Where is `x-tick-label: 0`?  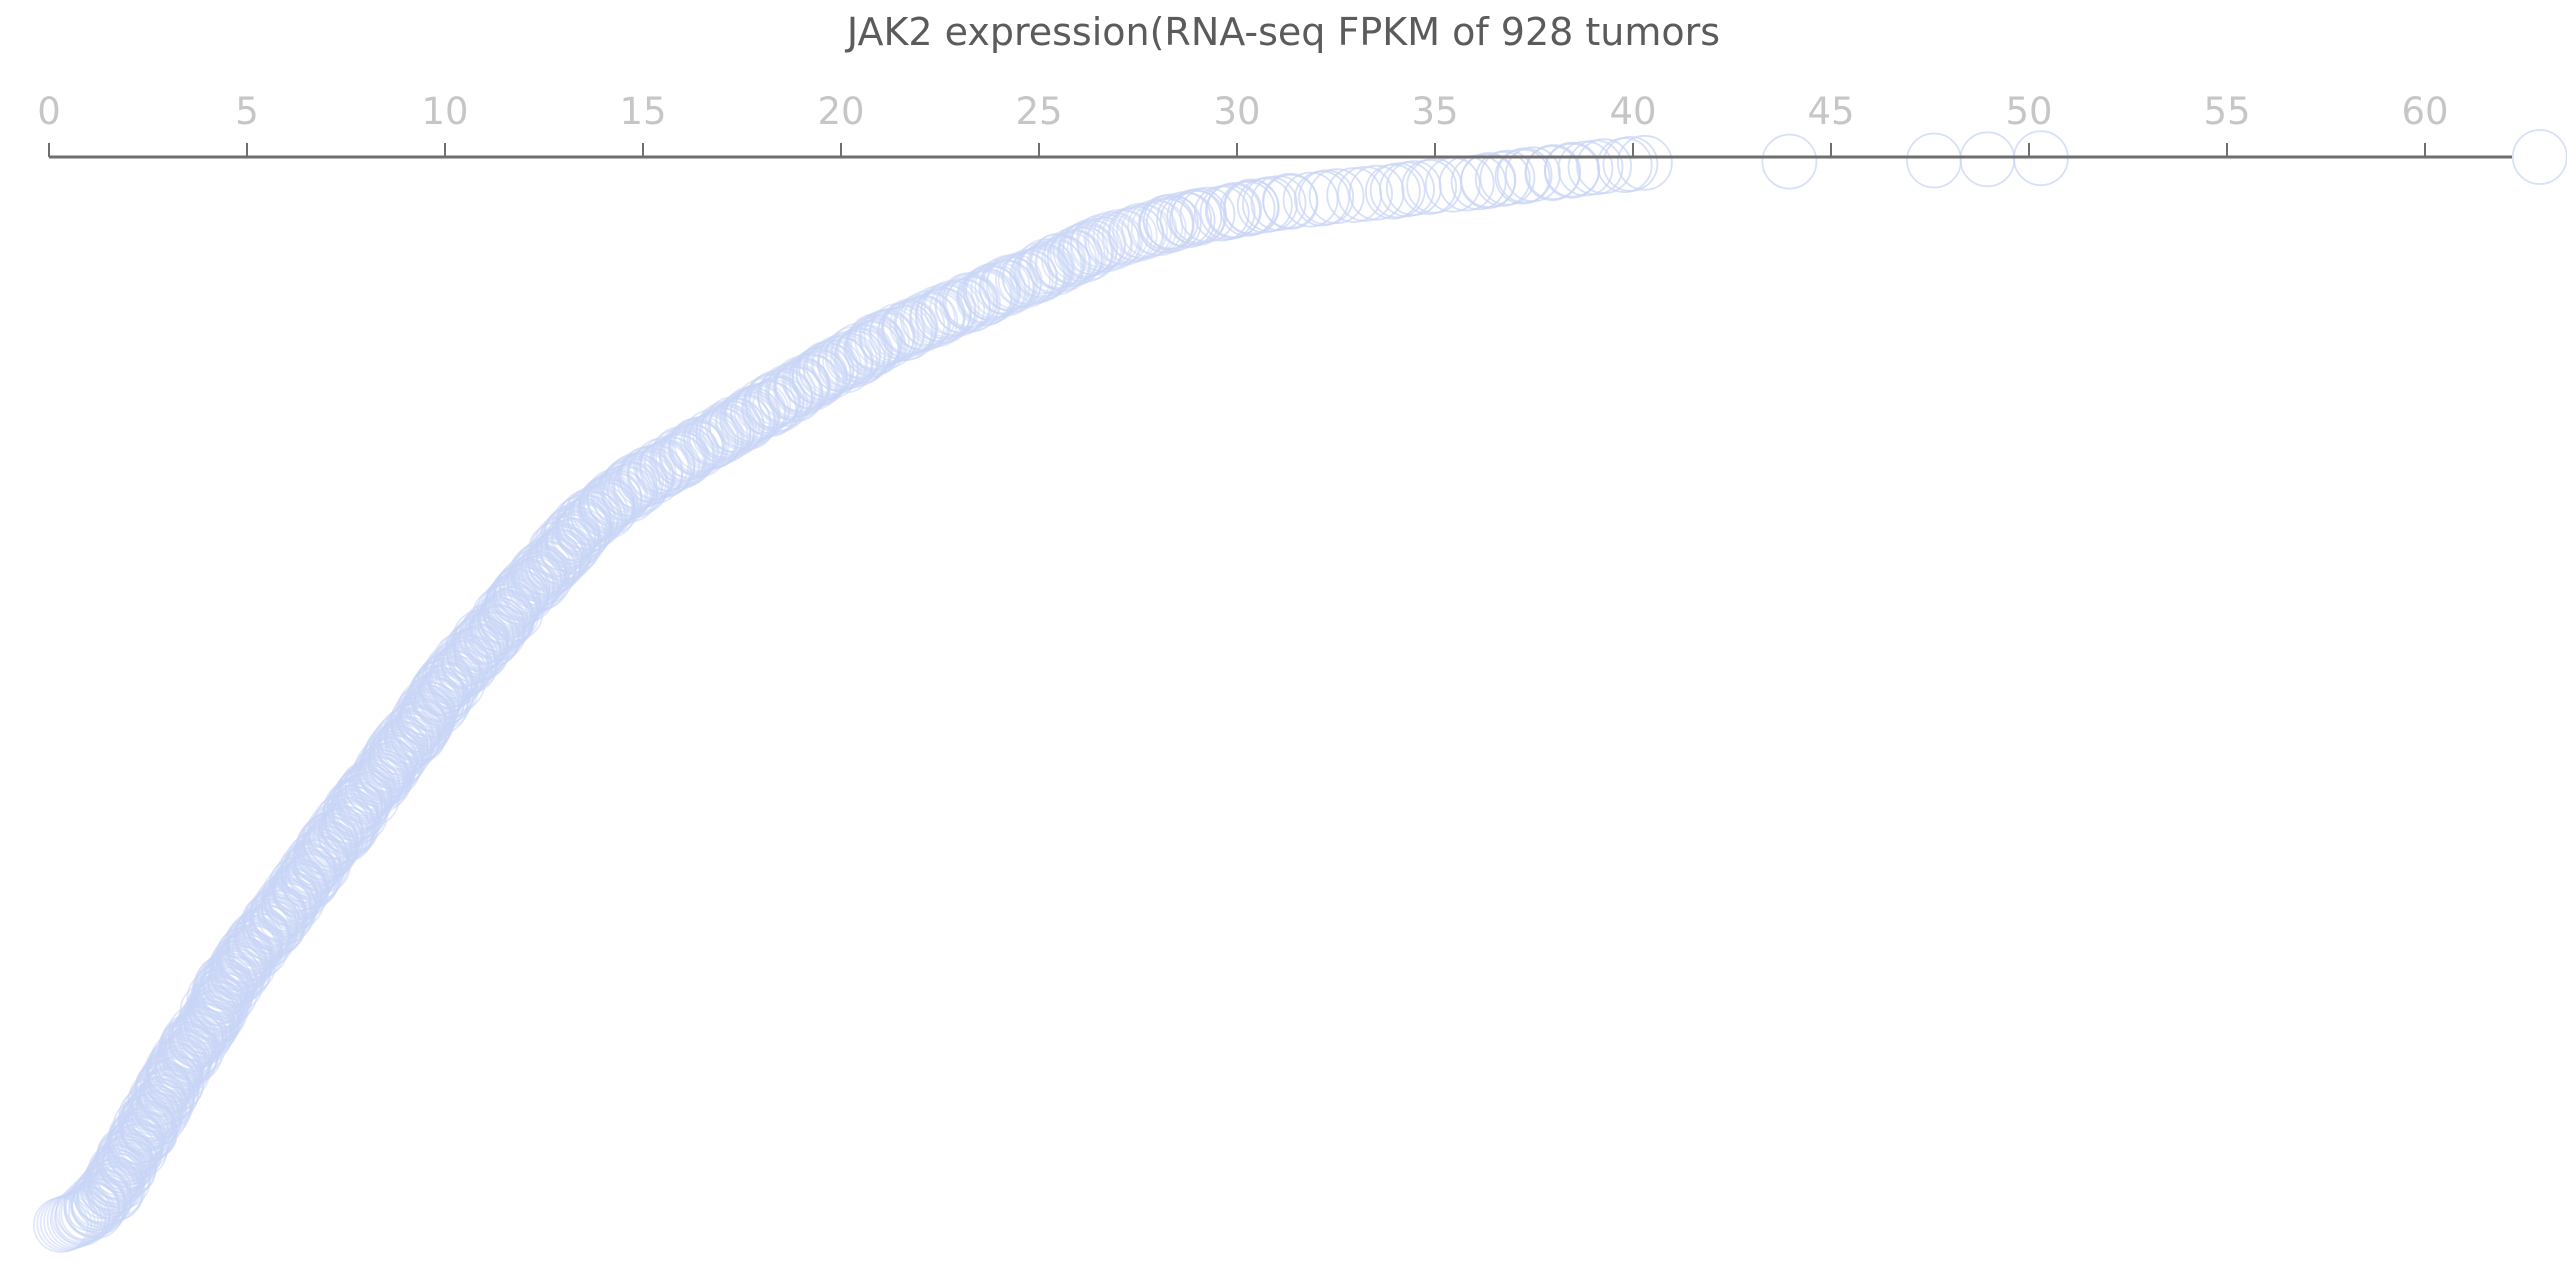 x-tick-label: 0 is located at coordinates (49, 111).